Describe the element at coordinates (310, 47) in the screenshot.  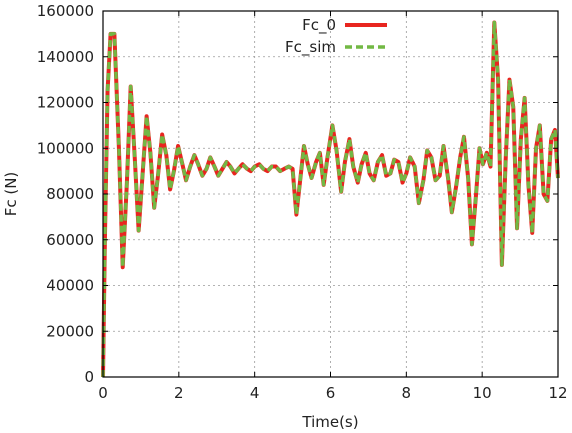
I see `legend-label-fc-sim: Fc_sim` at that location.